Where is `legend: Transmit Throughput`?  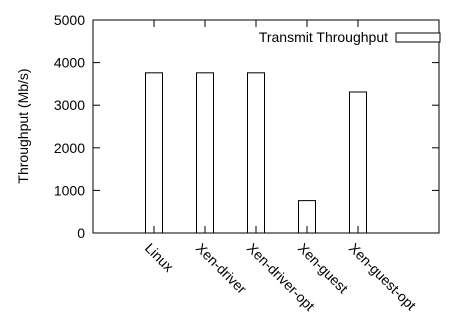 legend: Transmit Throughput is located at coordinates (350, 37).